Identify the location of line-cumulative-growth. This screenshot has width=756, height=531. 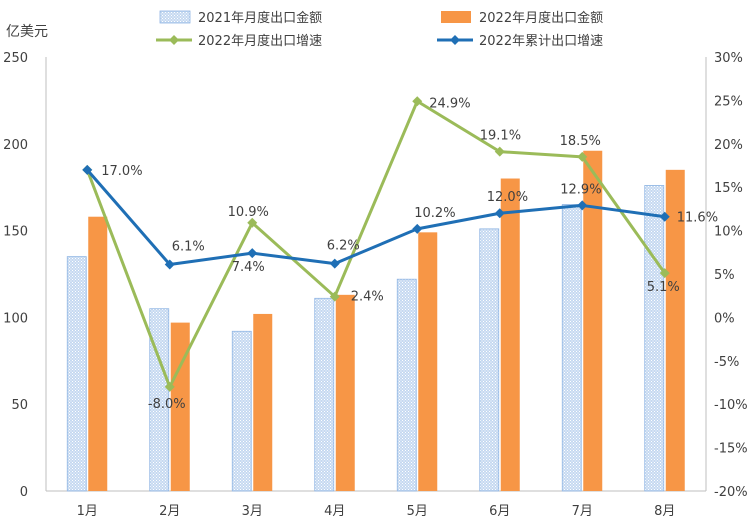
(375, 217).